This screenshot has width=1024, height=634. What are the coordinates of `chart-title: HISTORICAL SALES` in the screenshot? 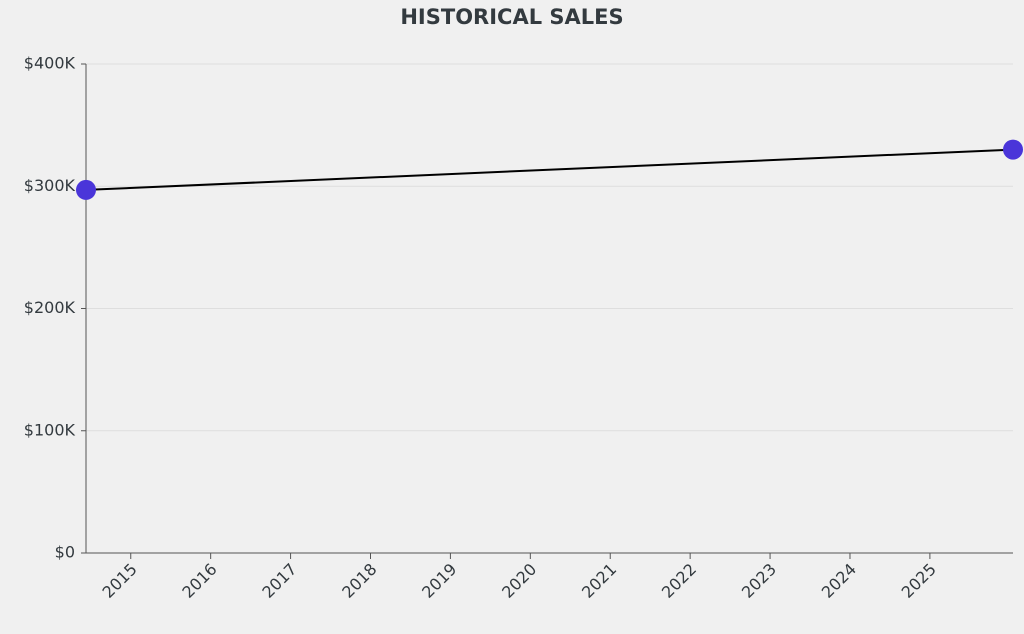 It's located at (511, 17).